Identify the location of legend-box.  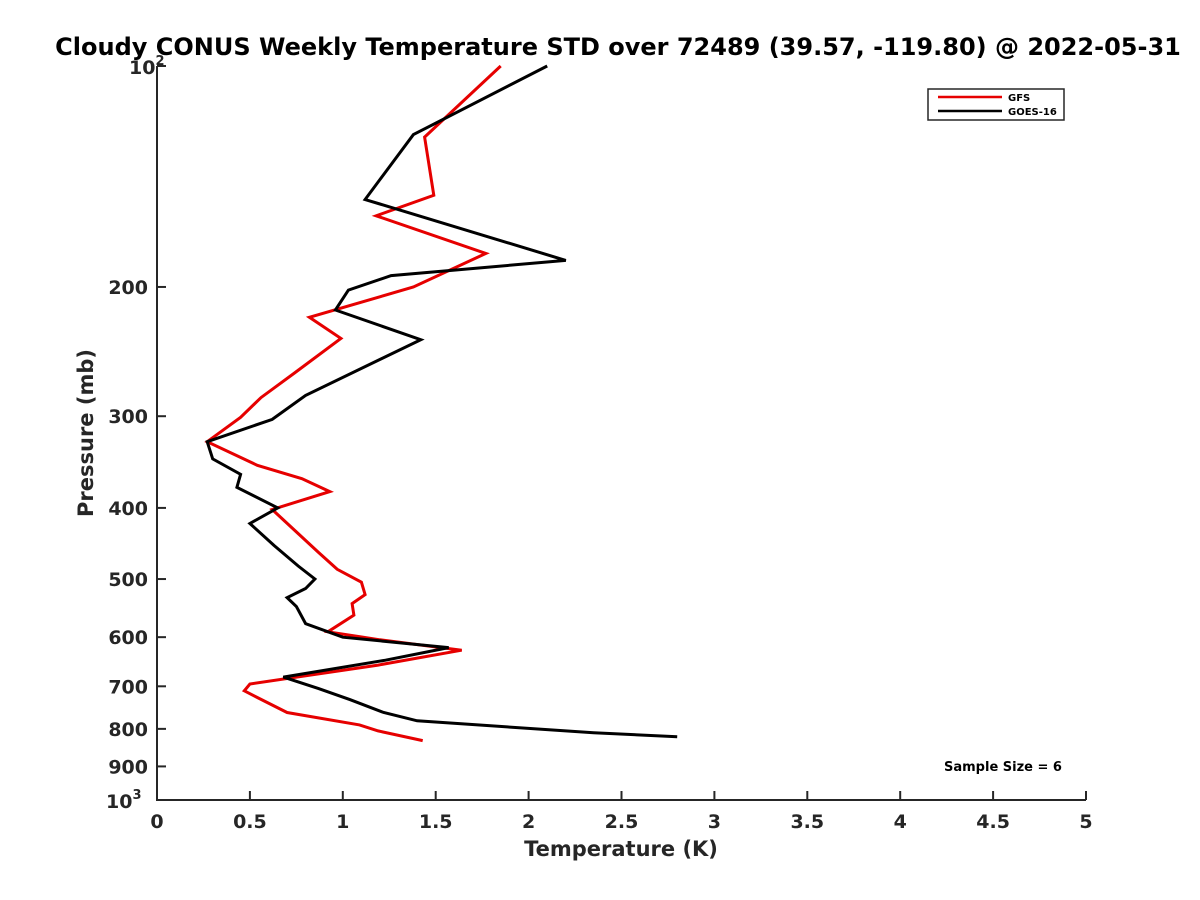
(996, 104).